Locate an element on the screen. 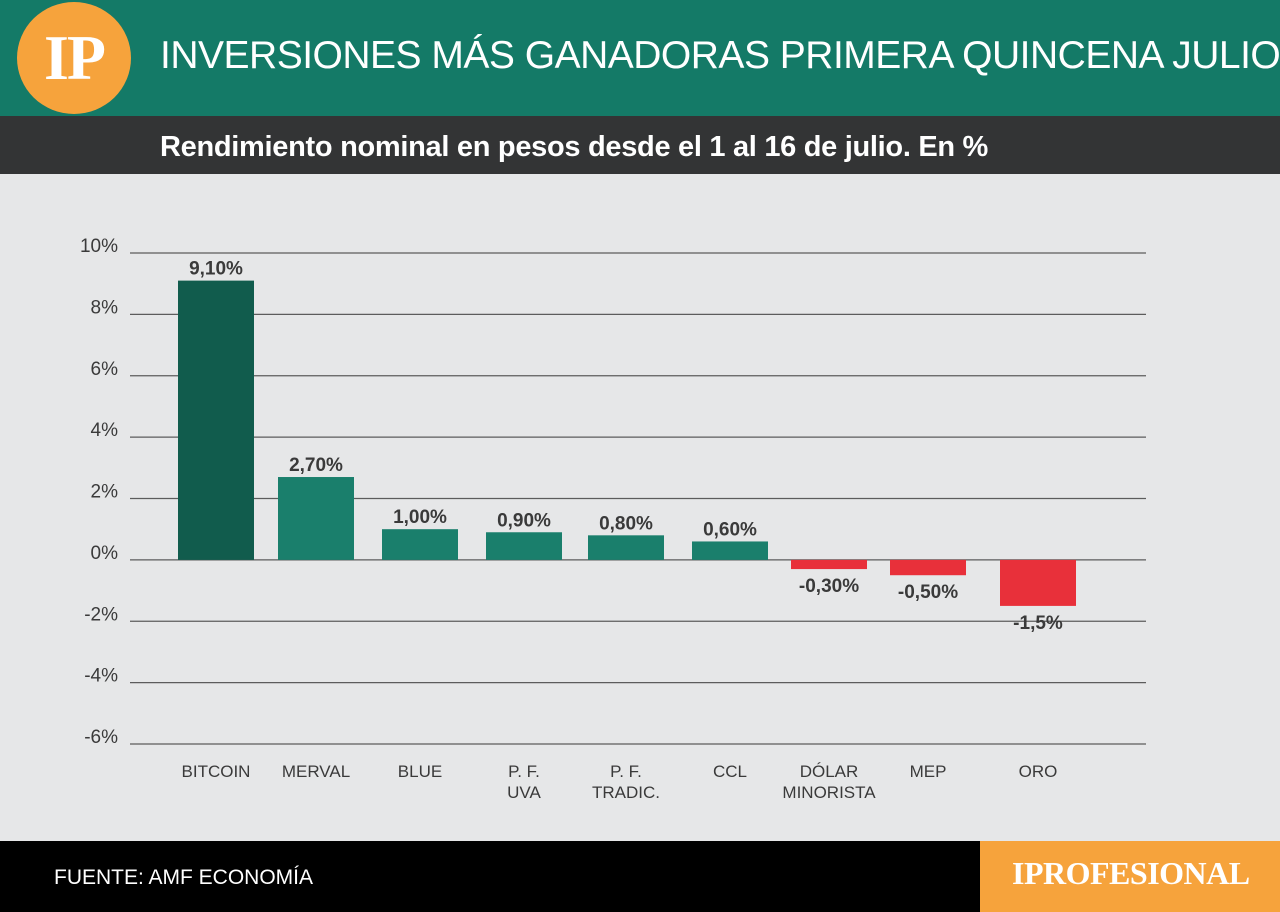 The height and width of the screenshot is (912, 1280). data-label: 0,60% is located at coordinates (730, 529).